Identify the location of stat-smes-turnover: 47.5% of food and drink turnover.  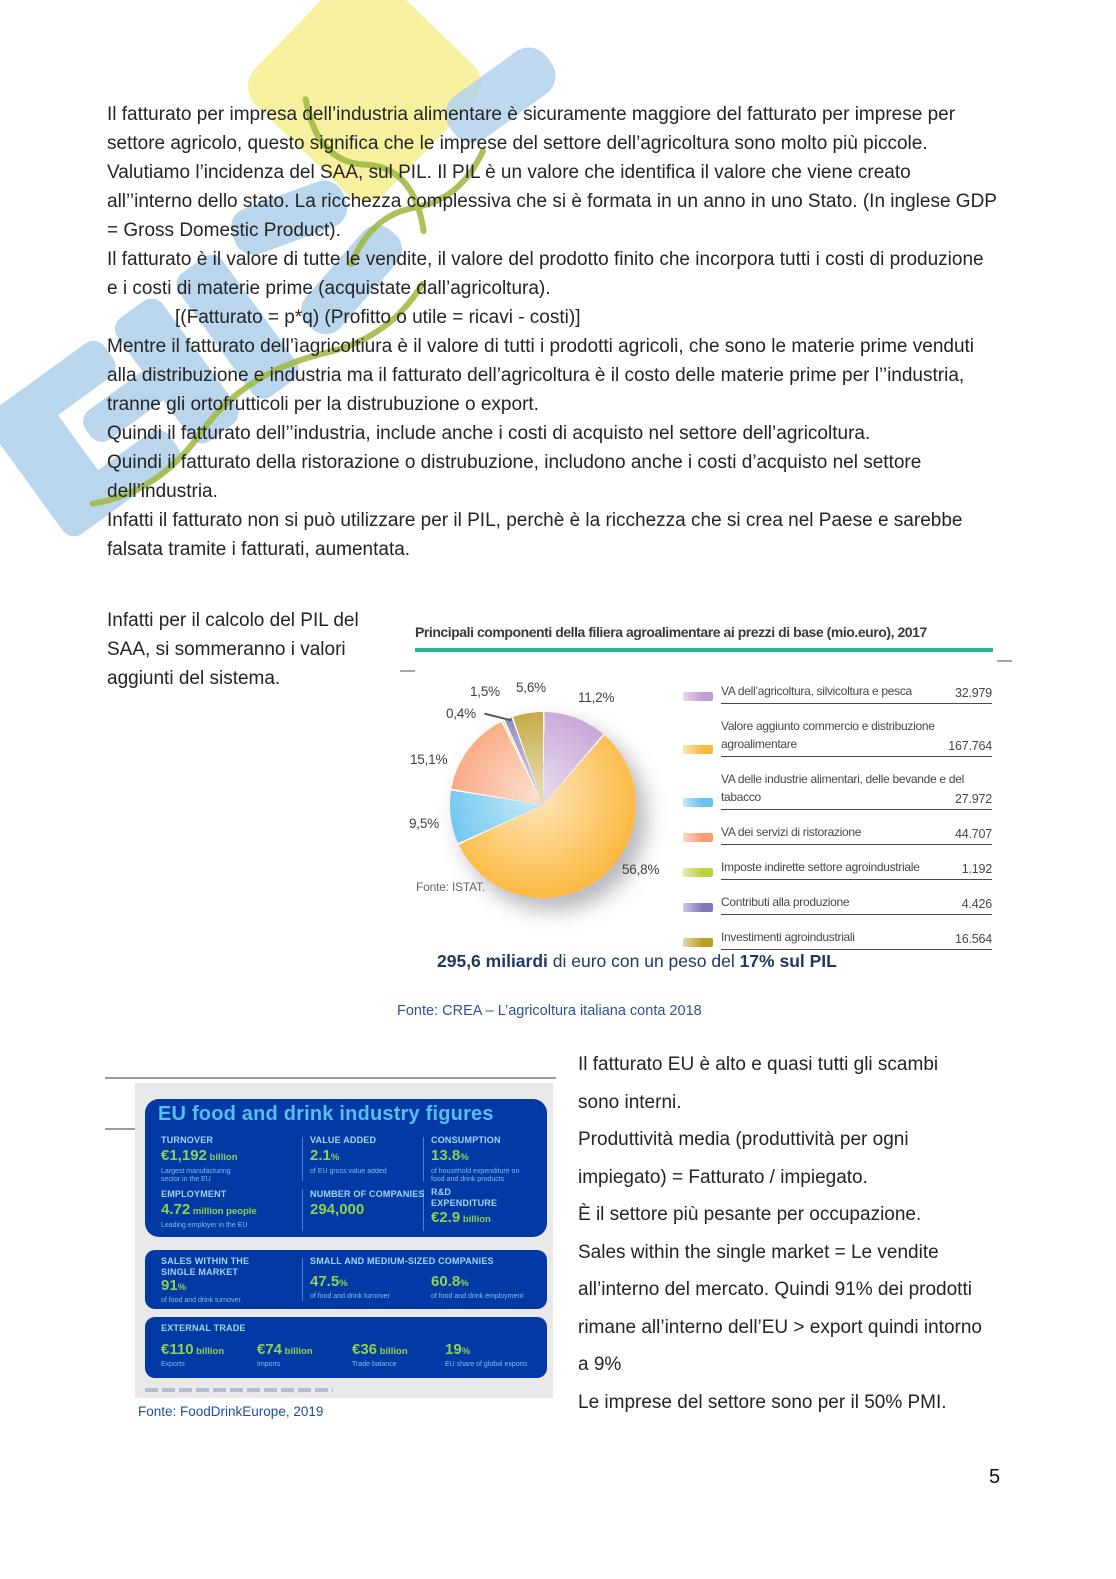
(350, 1287).